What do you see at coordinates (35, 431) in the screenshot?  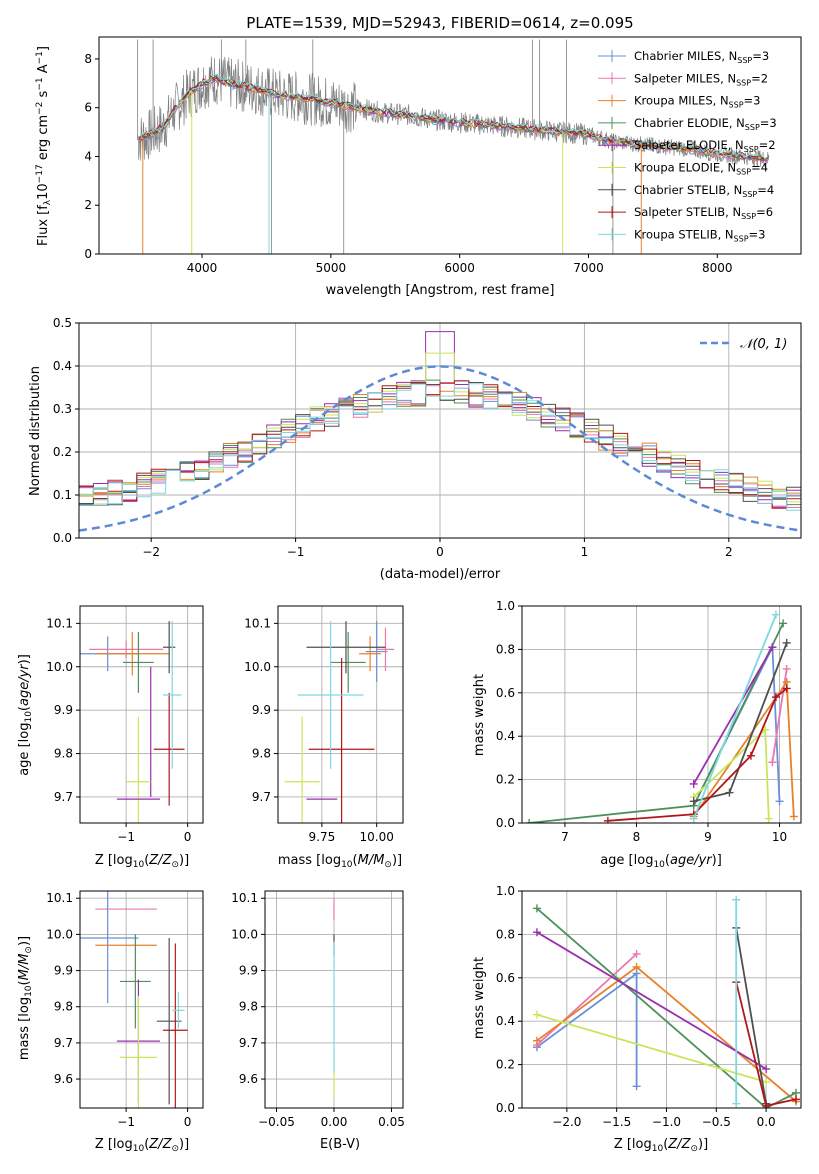 I see `residuals-y-label: Normed distribution` at bounding box center [35, 431].